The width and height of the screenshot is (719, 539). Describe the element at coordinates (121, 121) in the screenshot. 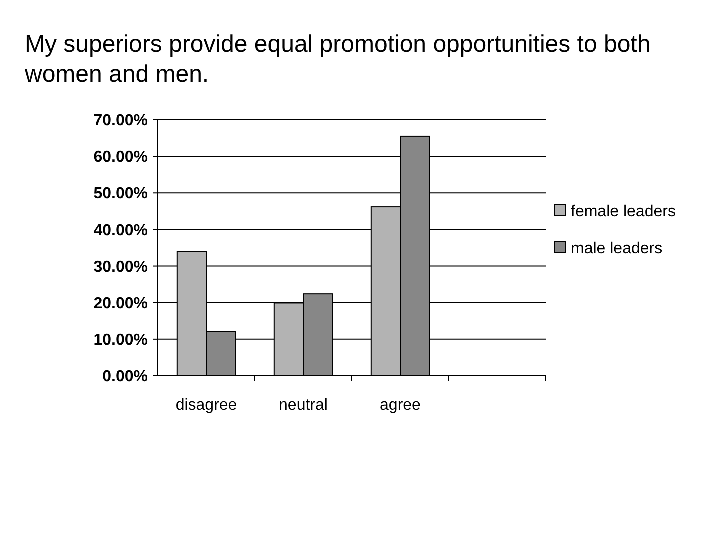

I see `y-tick-label: 70.00%` at that location.